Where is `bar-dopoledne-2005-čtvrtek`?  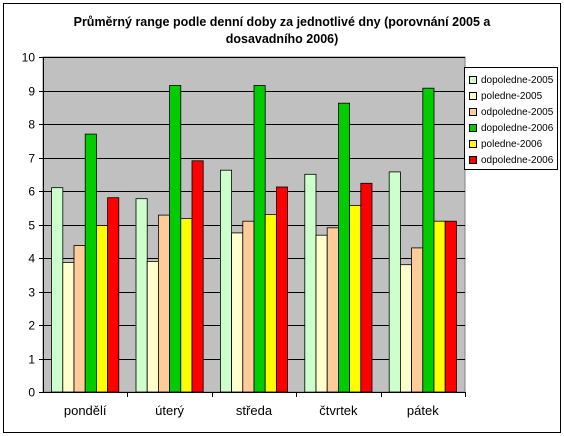 bar-dopoledne-2005-čtvrtek is located at coordinates (310, 283).